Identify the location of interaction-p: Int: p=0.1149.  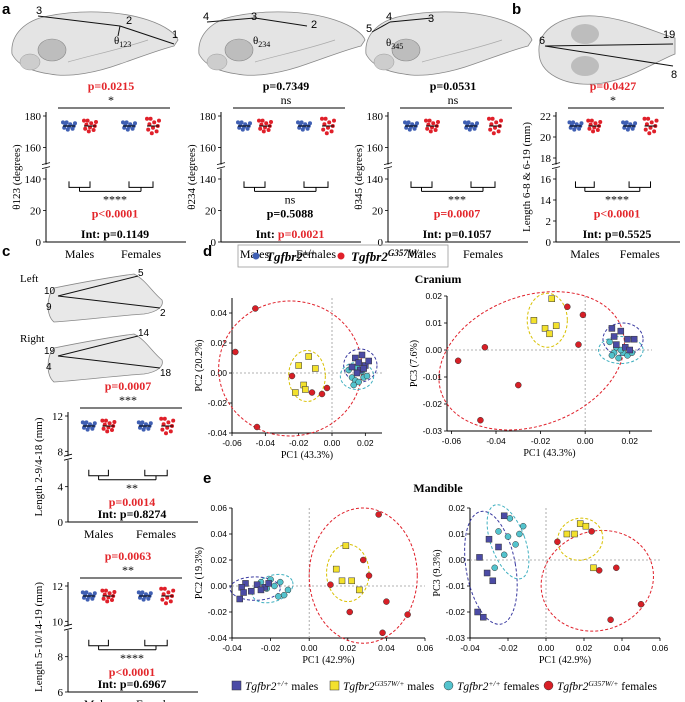
(115, 234).